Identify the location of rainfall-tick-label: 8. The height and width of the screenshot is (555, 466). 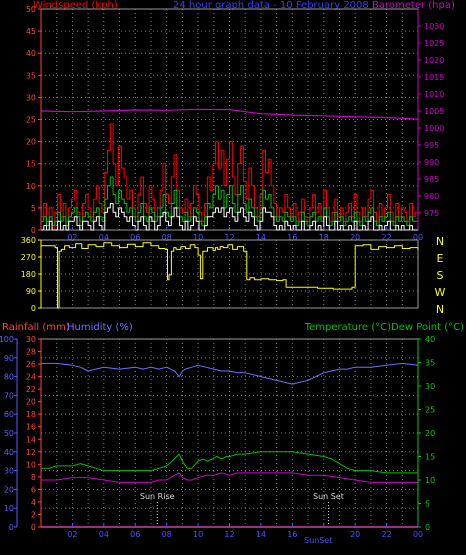
(33, 477).